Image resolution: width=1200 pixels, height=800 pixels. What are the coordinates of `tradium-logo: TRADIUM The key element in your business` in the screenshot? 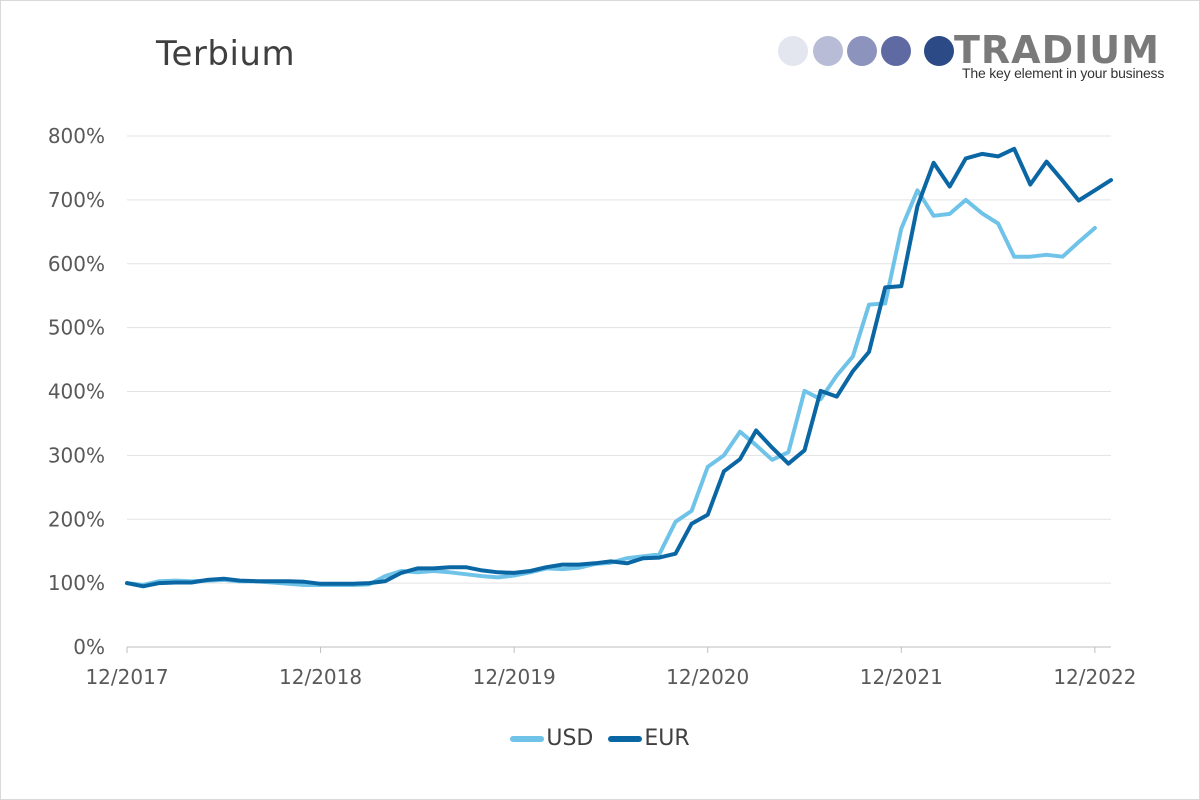 It's located at (978, 58).